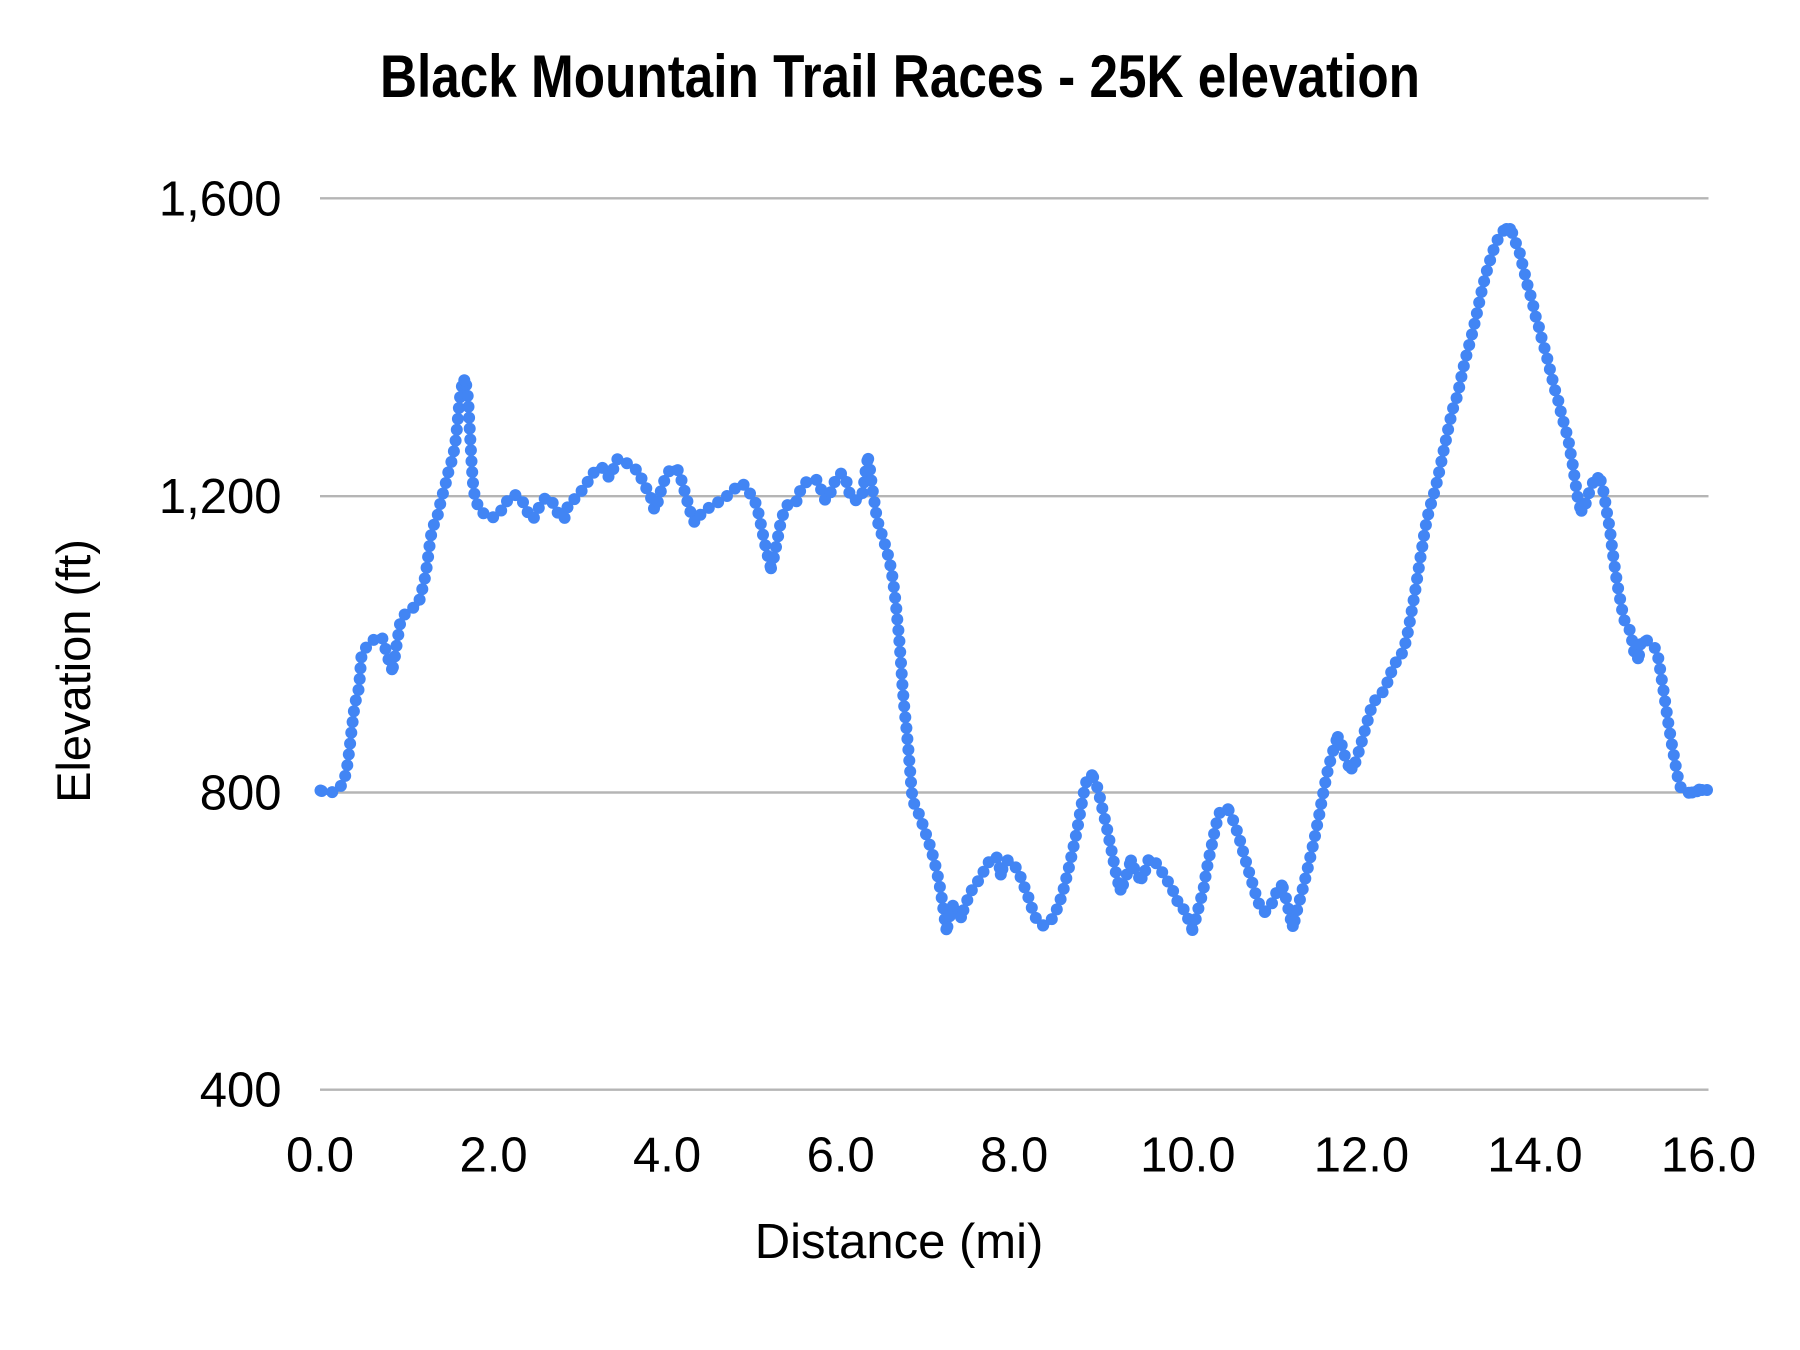 The height and width of the screenshot is (1350, 1800). What do you see at coordinates (1014, 1156) in the screenshot?
I see `svg-text: 8.0` at bounding box center [1014, 1156].